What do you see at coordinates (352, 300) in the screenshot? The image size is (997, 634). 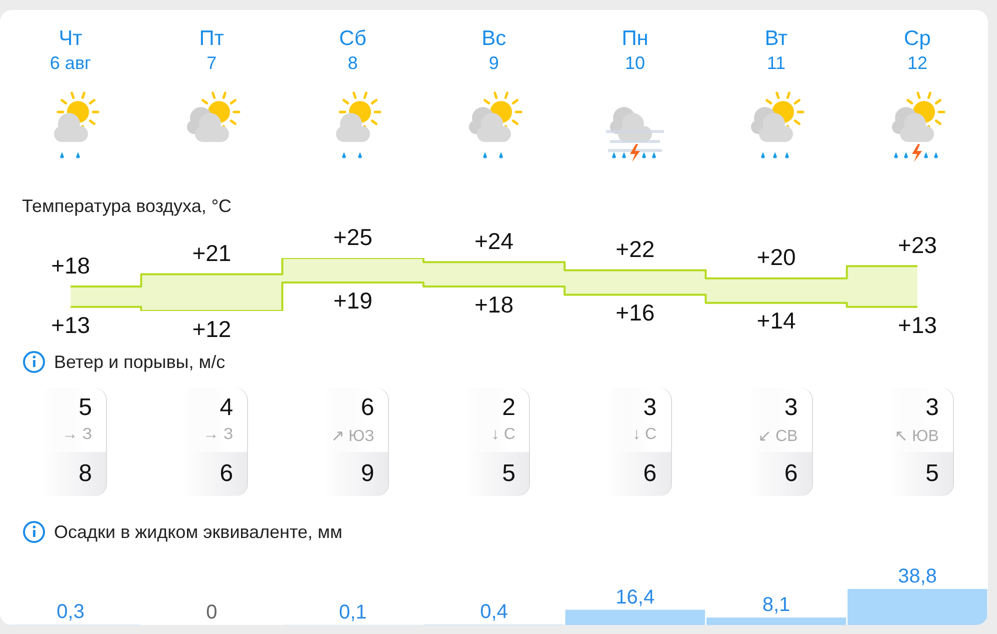 I see `data-label: +19` at bounding box center [352, 300].